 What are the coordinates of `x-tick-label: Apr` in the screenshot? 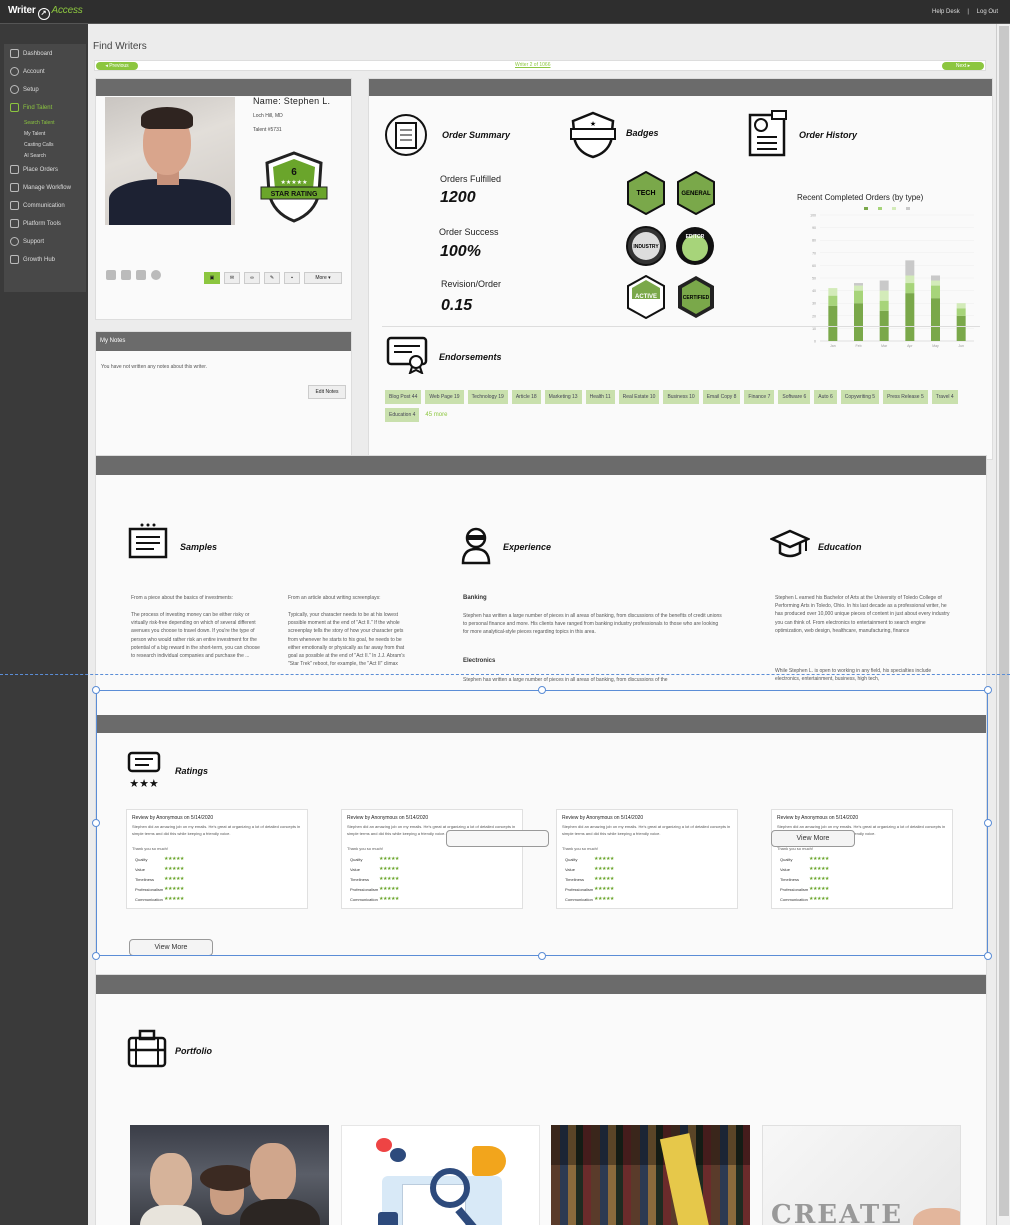 It's located at (910, 346).